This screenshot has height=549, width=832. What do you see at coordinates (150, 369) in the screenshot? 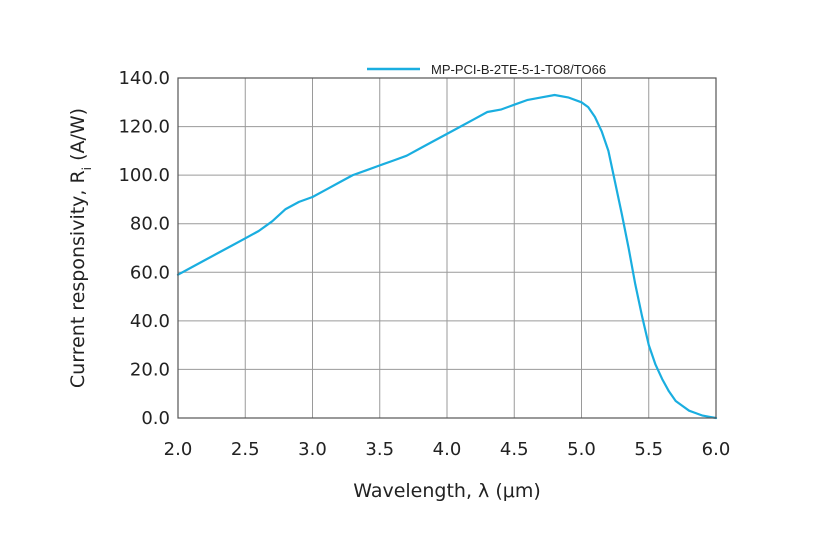
I see `y-tick-label: 20.0` at bounding box center [150, 369].